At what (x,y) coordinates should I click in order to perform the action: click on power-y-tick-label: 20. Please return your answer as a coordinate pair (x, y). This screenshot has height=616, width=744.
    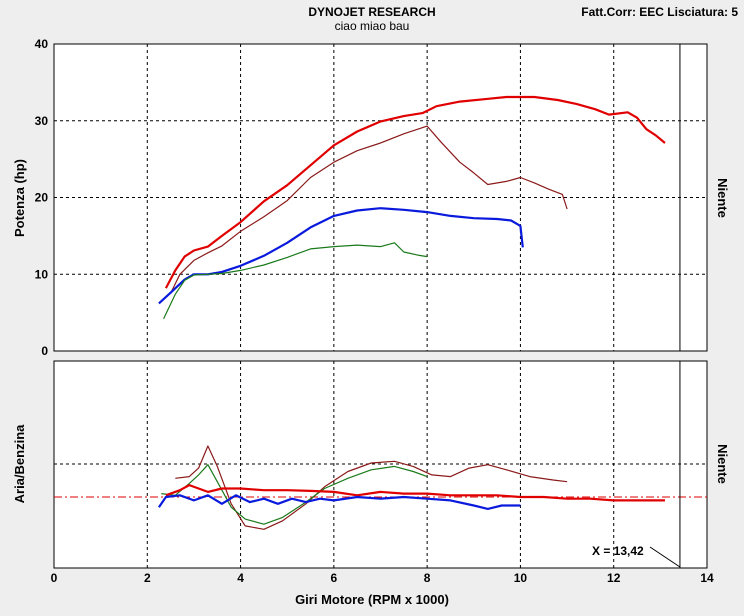
    Looking at the image, I should click on (42, 198).